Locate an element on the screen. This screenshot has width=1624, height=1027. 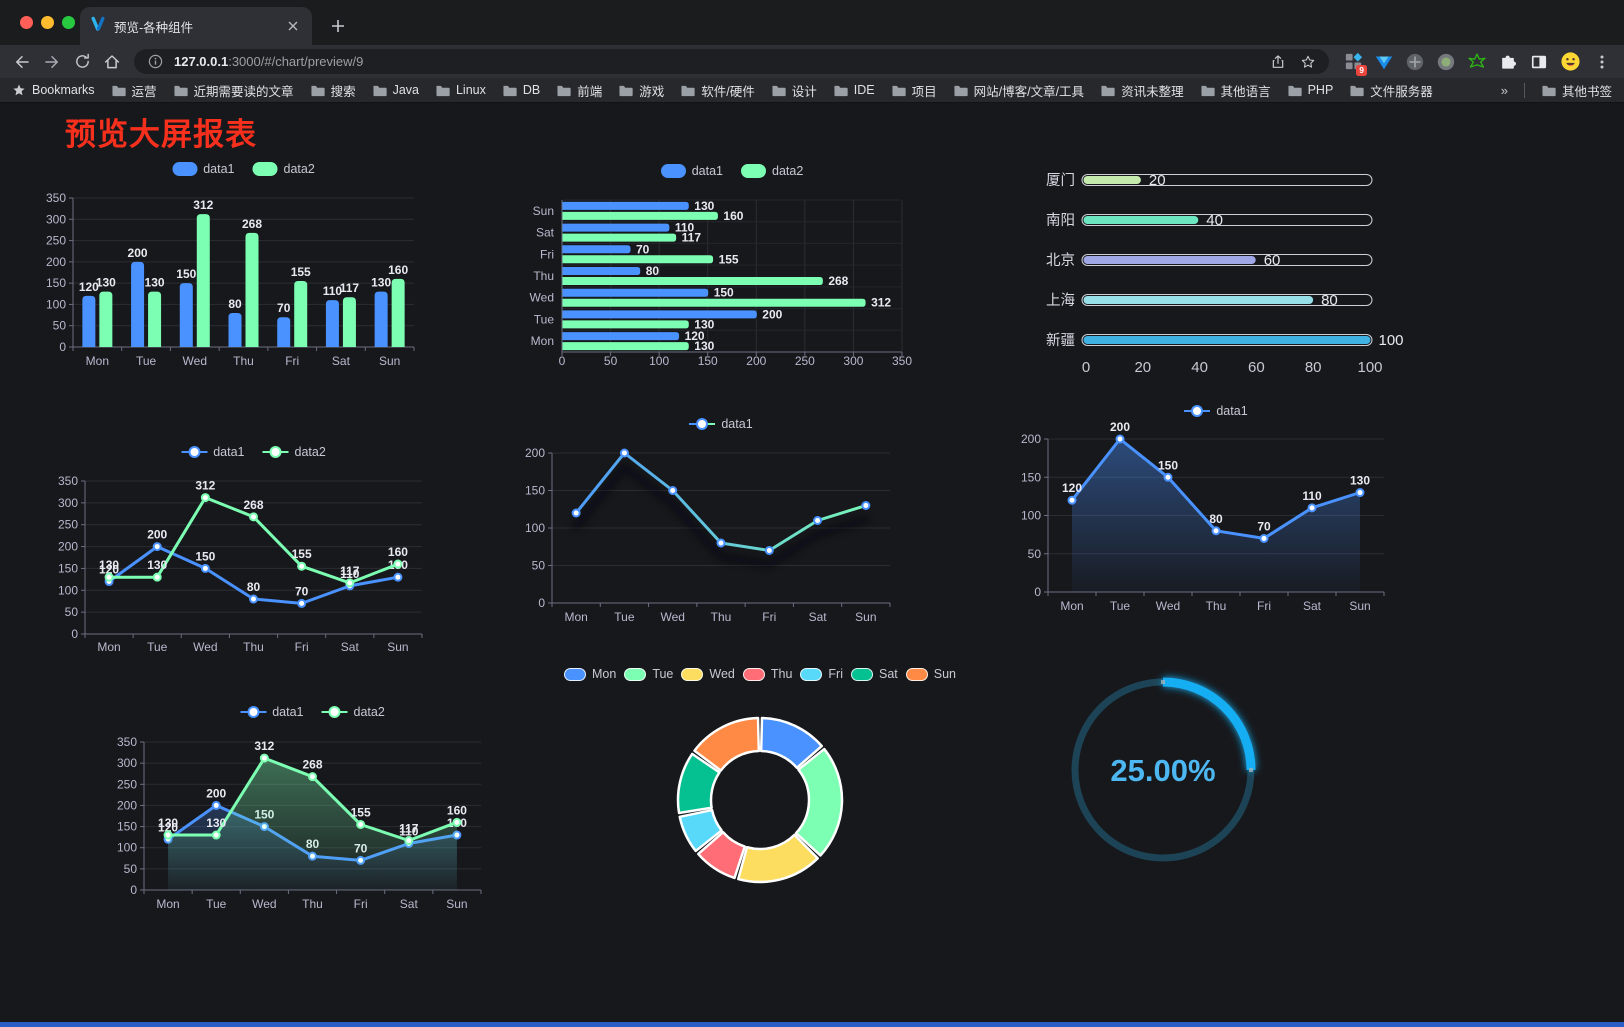
forward-button is located at coordinates (52, 62).